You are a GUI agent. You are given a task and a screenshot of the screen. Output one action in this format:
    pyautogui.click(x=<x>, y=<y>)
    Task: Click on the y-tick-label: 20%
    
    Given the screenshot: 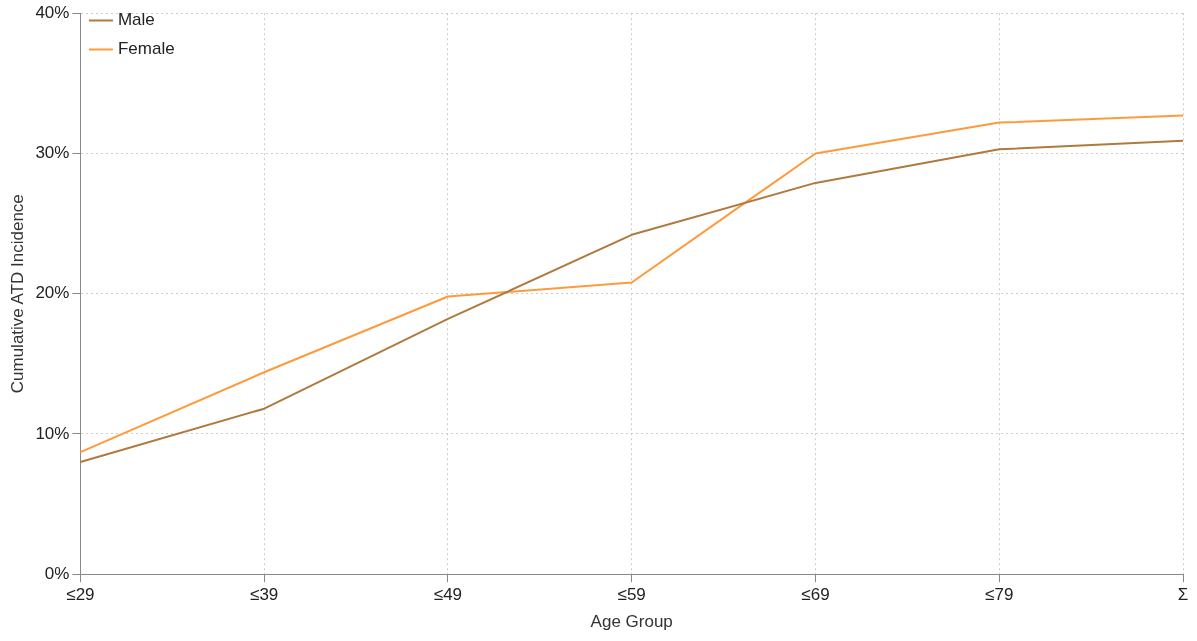 What is the action you would take?
    pyautogui.click(x=52, y=293)
    